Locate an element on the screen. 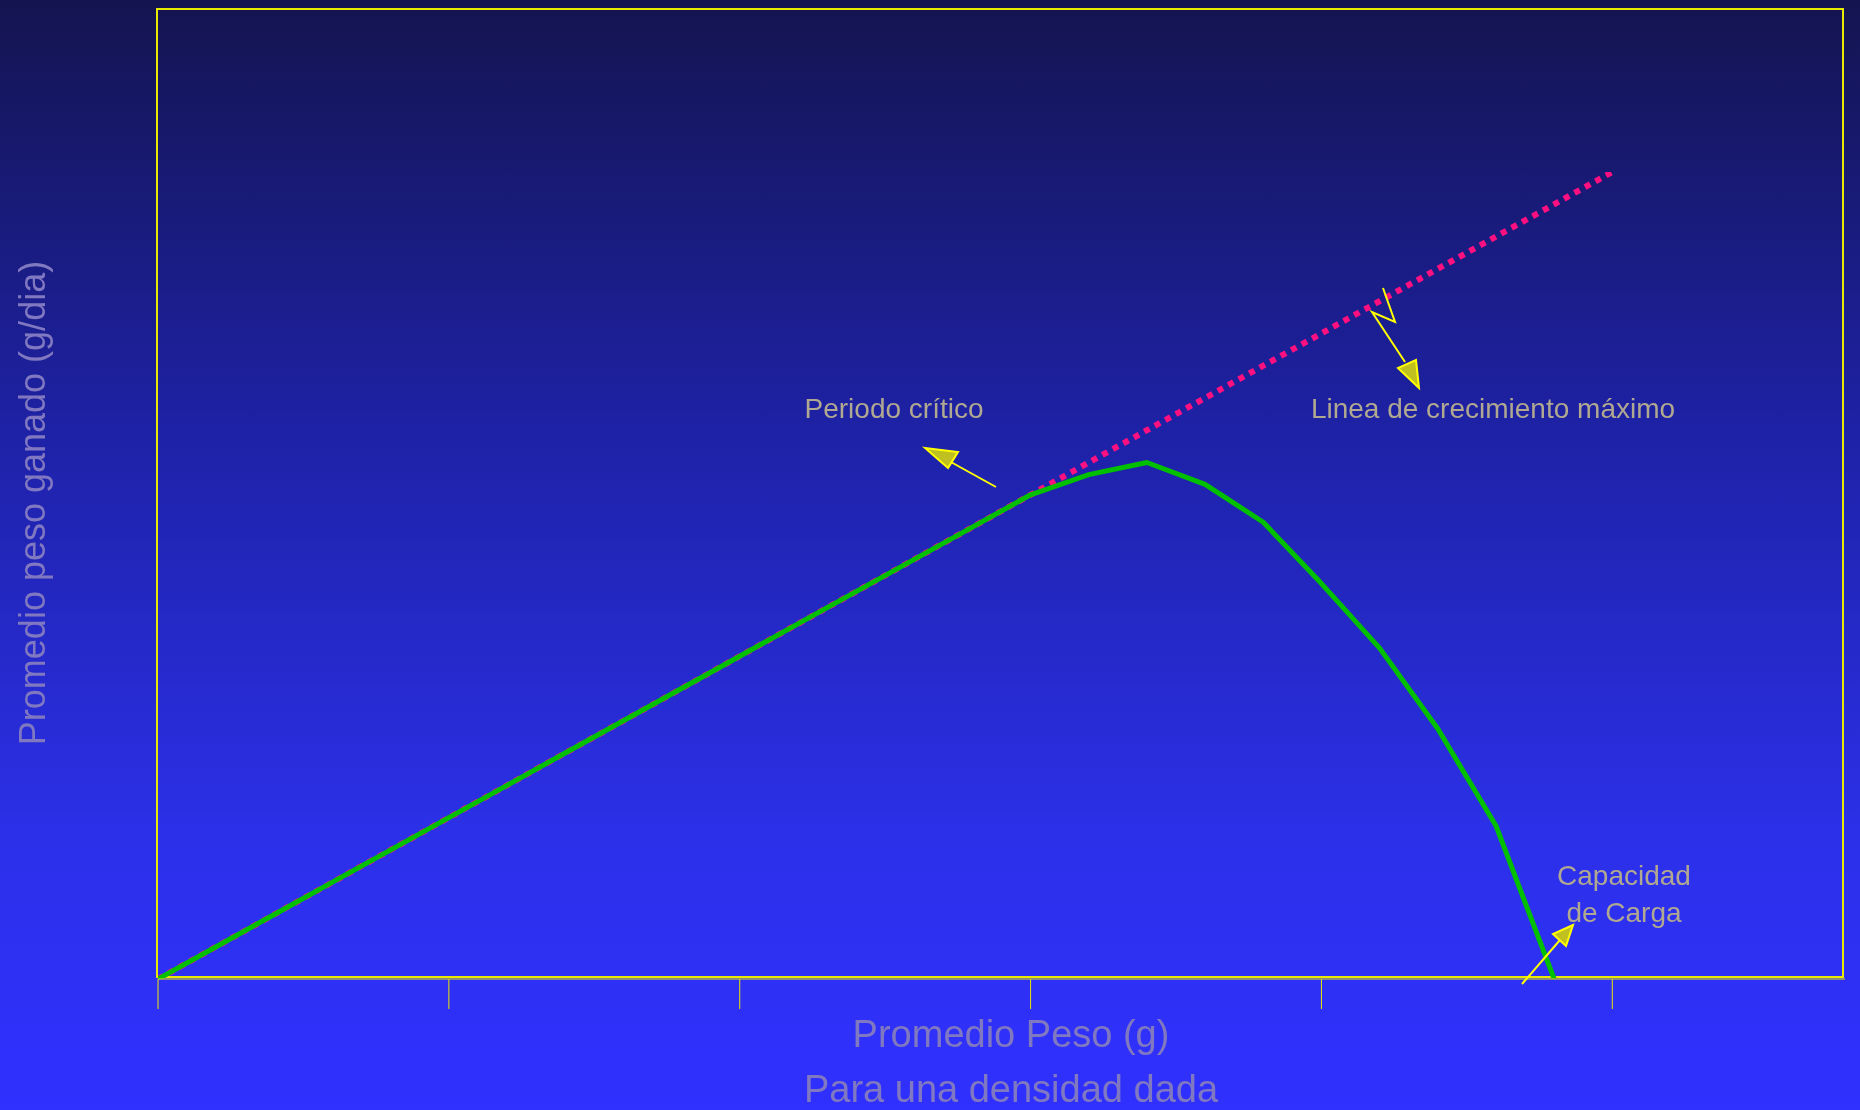 This screenshot has height=1110, width=1860. y-axis-title: Promedio peso ganado (g/dia) is located at coordinates (33, 503).